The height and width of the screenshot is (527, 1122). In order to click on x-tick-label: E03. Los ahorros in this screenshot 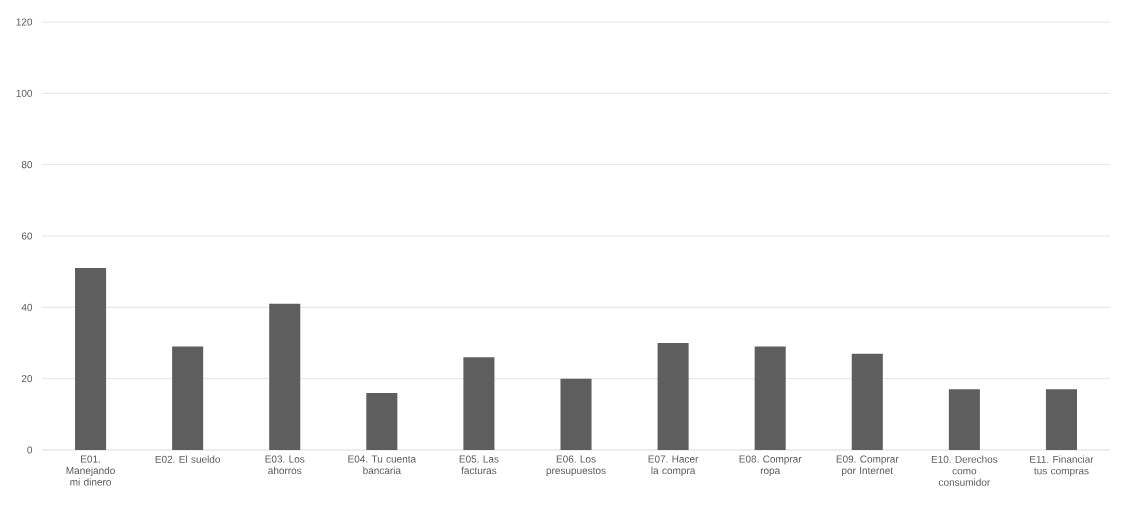, I will do `click(285, 465)`.